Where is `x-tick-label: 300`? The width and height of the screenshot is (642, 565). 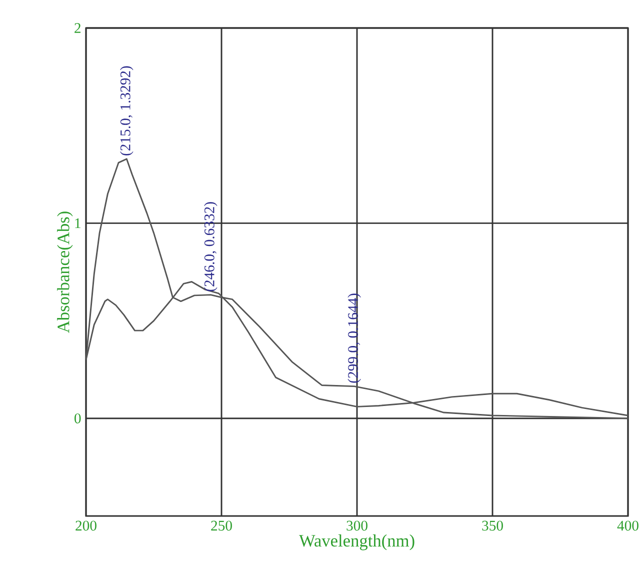 x-tick-label: 300 is located at coordinates (357, 525).